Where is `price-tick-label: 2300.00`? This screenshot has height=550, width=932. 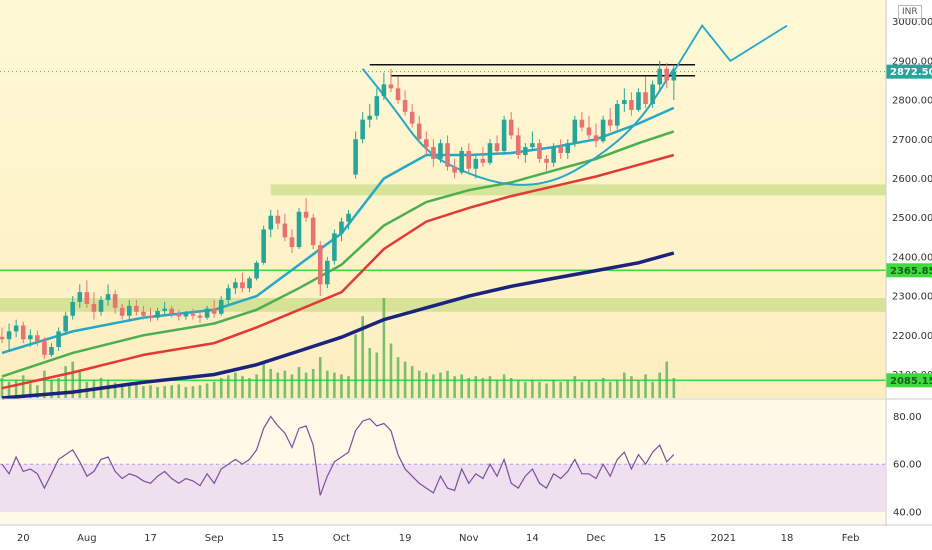
price-tick-label: 2300.00 is located at coordinates (912, 297).